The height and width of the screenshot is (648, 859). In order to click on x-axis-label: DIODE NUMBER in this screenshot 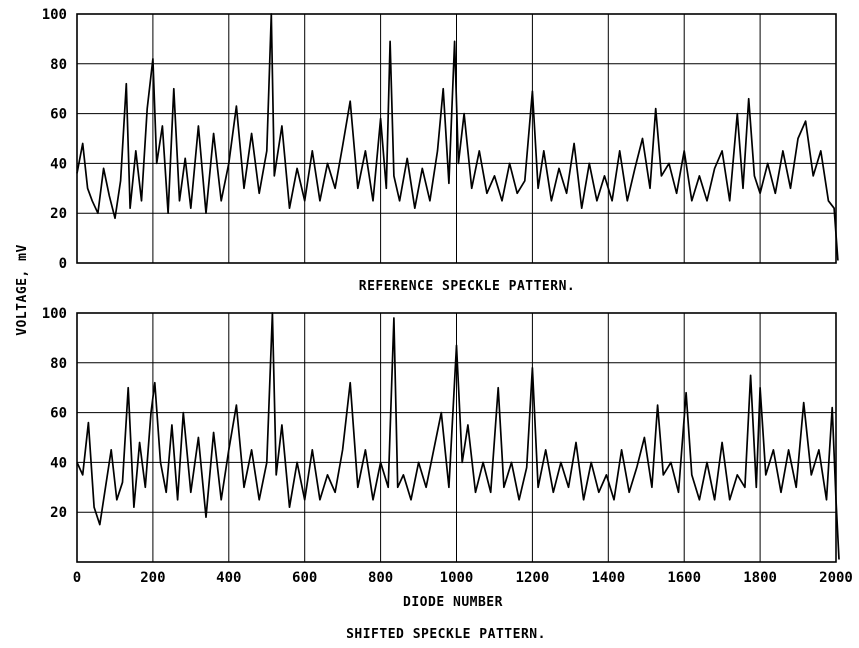, I will do `click(453, 602)`.